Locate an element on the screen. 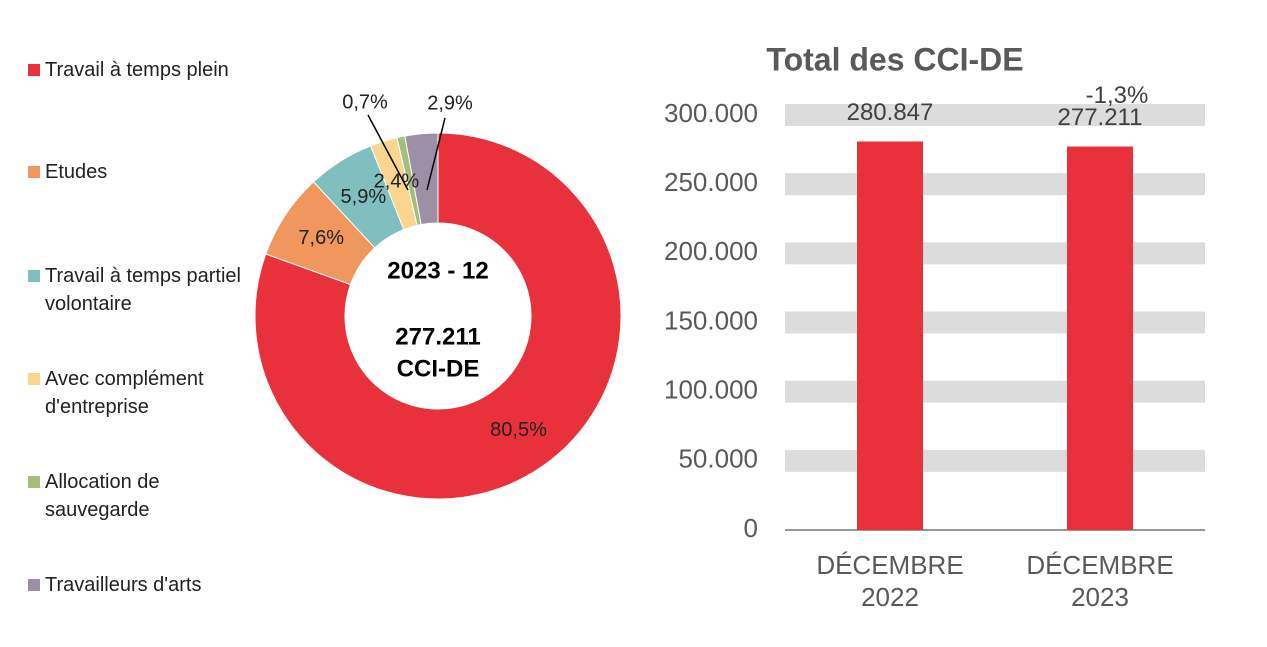  y-tick-label: 300.000 is located at coordinates (711, 113).